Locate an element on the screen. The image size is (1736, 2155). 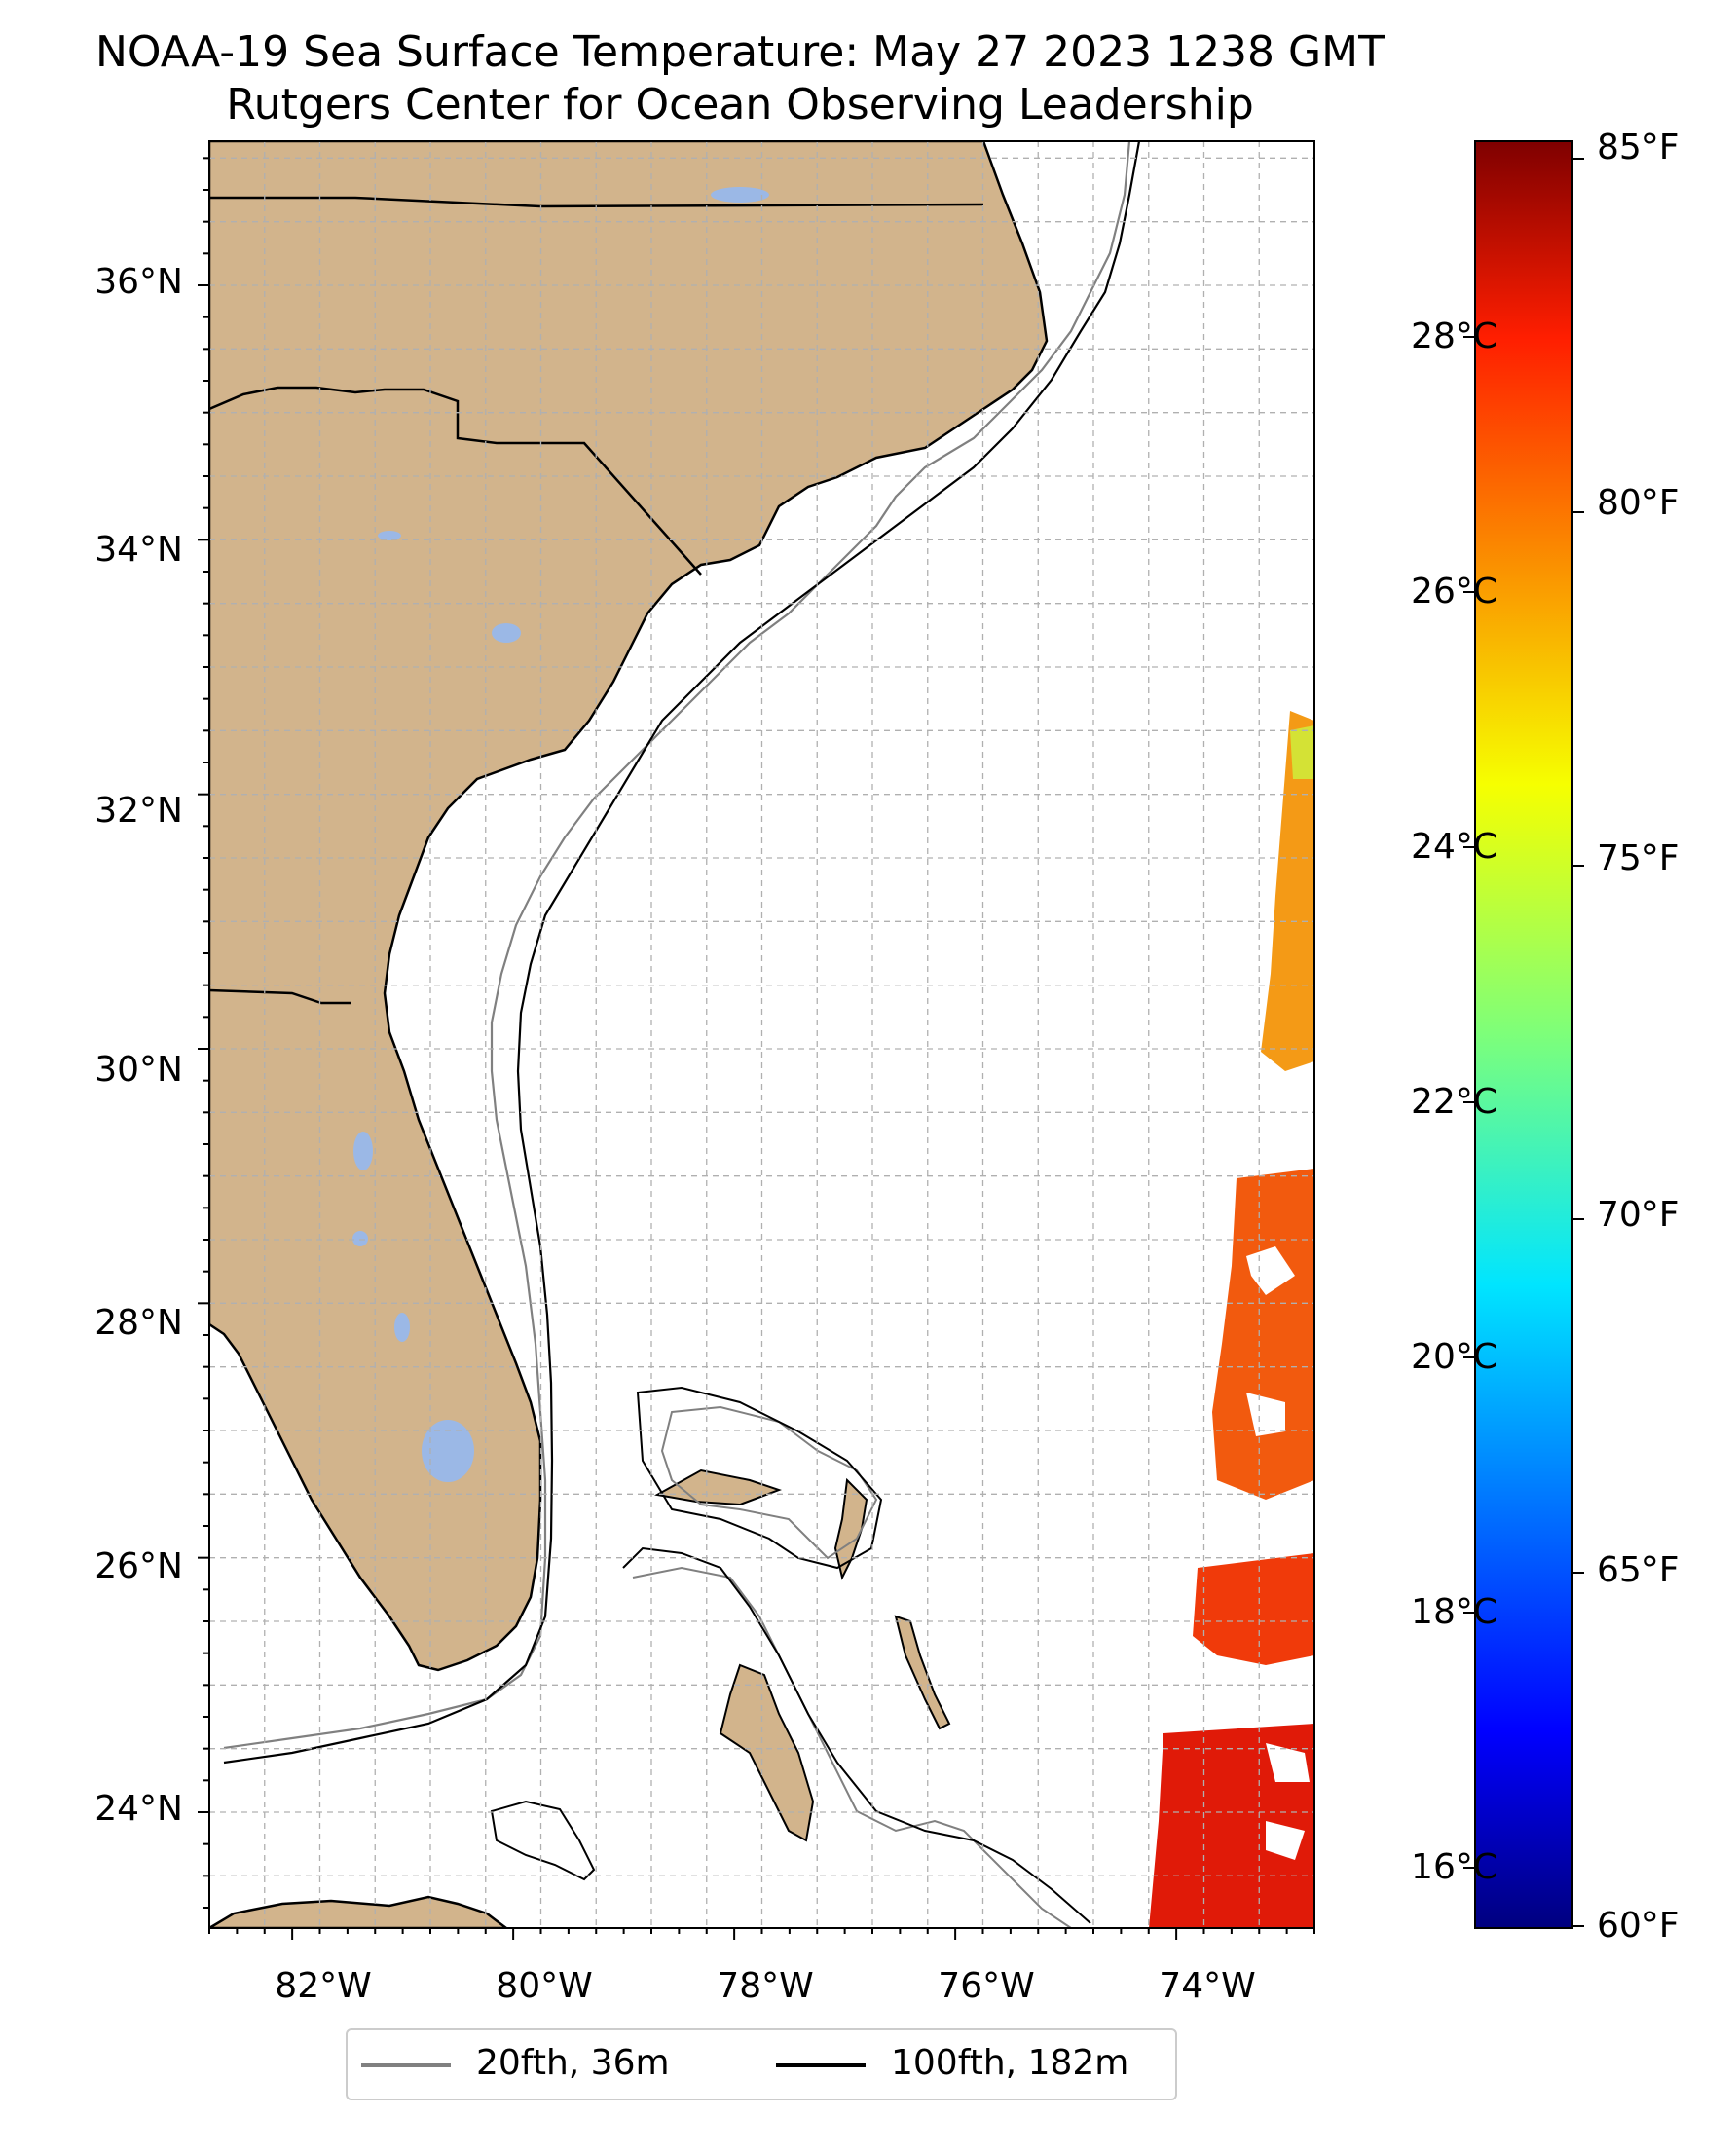
colorbar-celsius-label: 16°C is located at coordinates (1454, 1867).